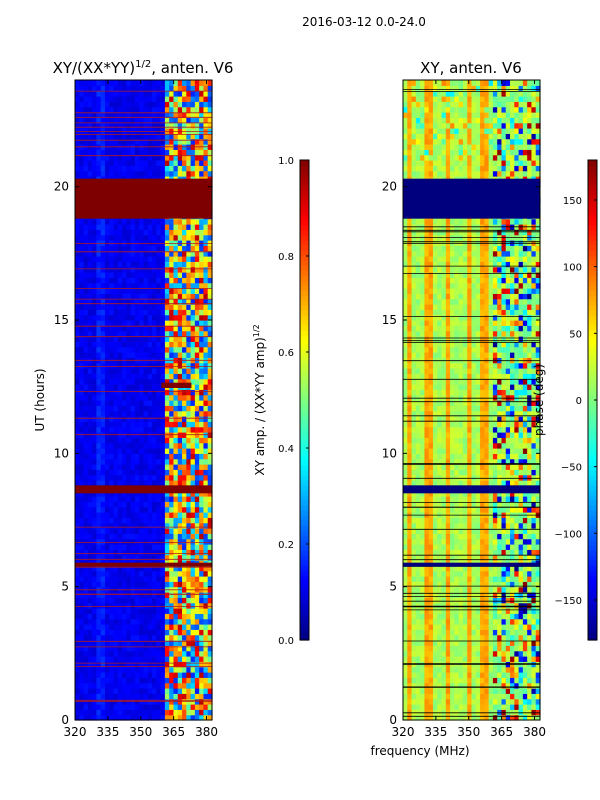 The width and height of the screenshot is (600, 800). What do you see at coordinates (304, 593) in the screenshot?
I see `amp-colorbar-segment` at bounding box center [304, 593].